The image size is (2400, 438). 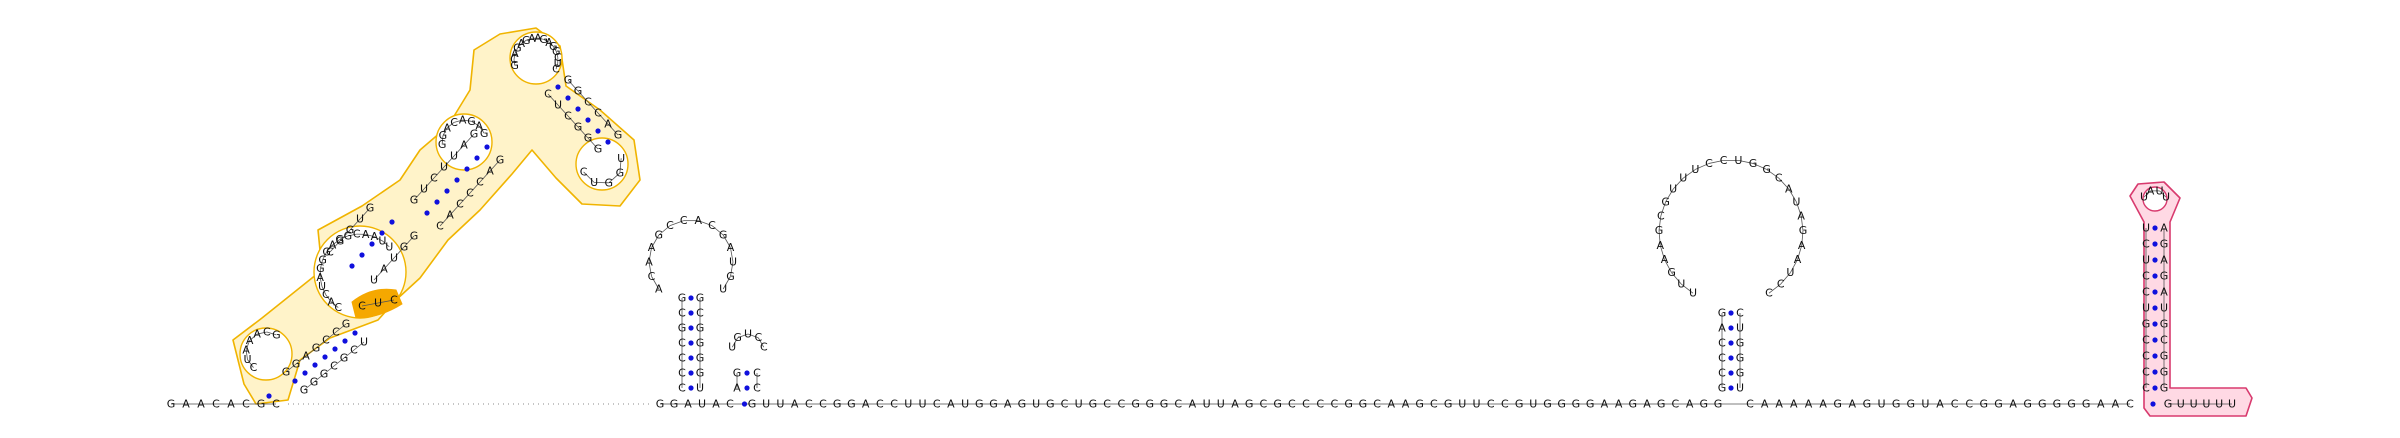 What do you see at coordinates (2164, 292) in the screenshot?
I see `stem-base: A` at bounding box center [2164, 292].